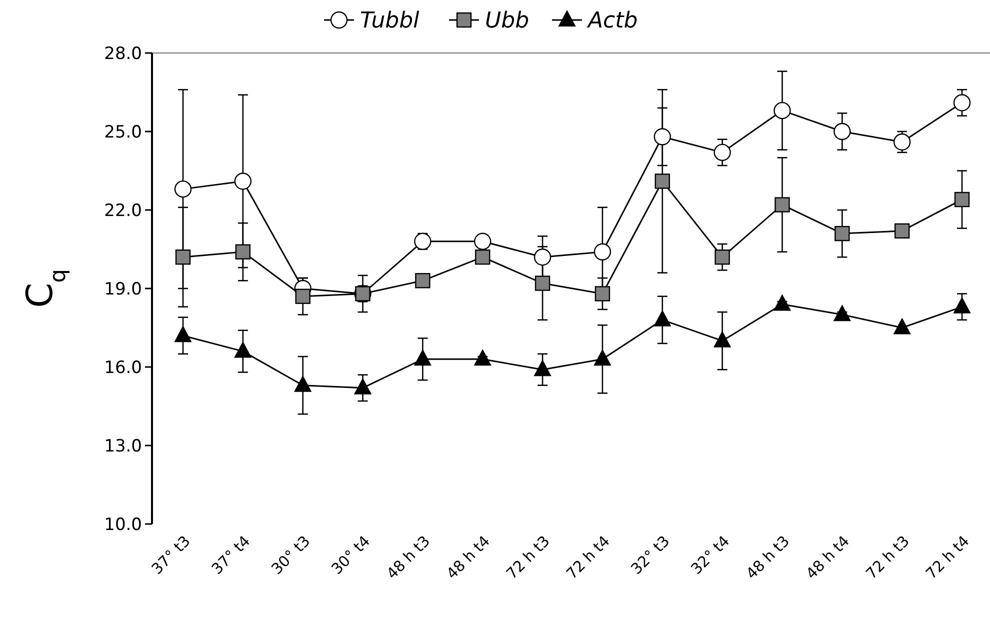 Image resolution: width=990 pixels, height=617 pixels. Describe the element at coordinates (507, 21) in the screenshot. I see `legend-label: Ubb` at that location.